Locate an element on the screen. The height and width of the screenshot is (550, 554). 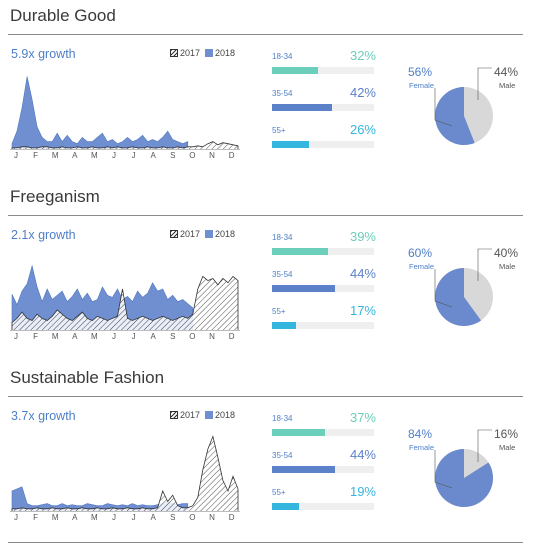
growth-label: 2.1x growth is located at coordinates (43, 235).